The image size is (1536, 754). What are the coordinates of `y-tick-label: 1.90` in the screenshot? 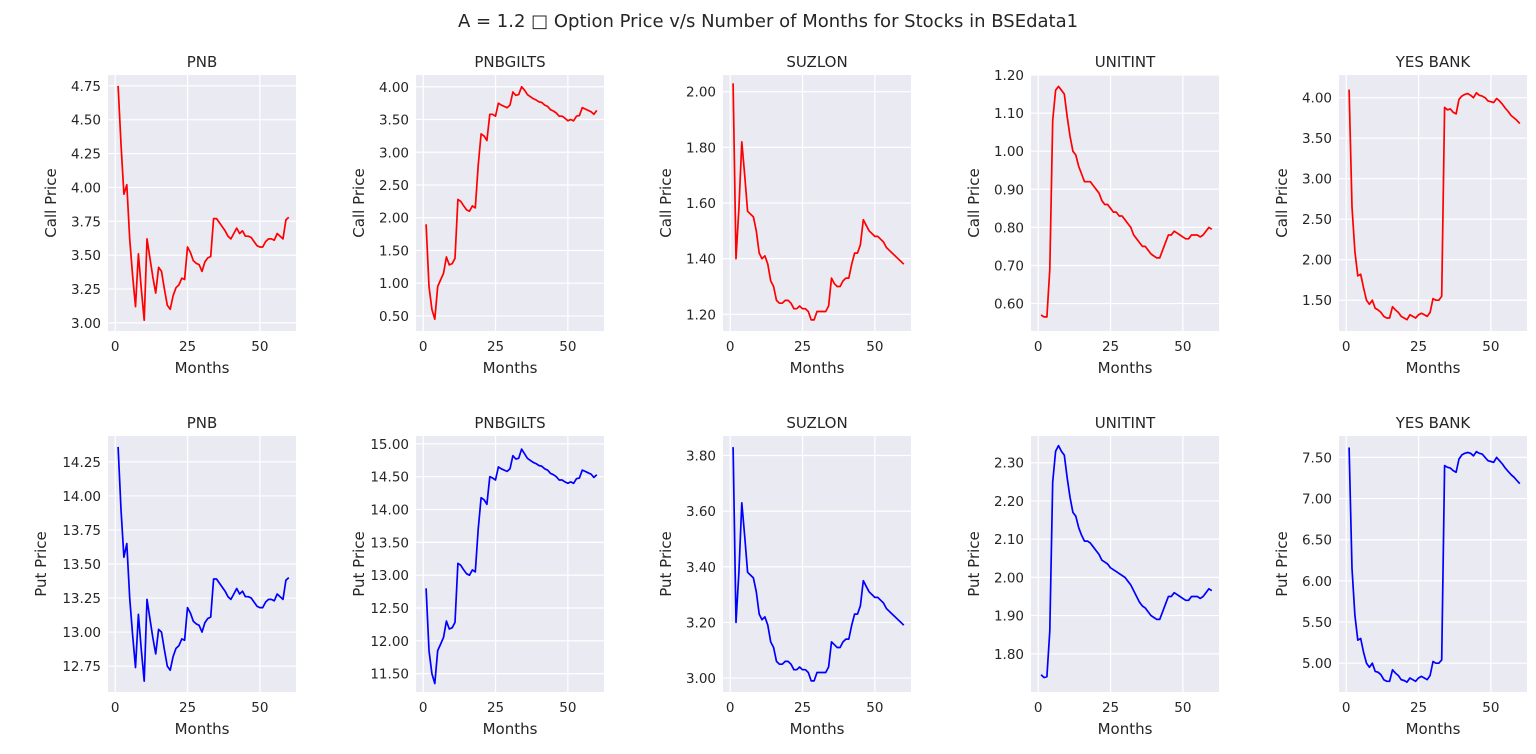 It's located at (1009, 617).